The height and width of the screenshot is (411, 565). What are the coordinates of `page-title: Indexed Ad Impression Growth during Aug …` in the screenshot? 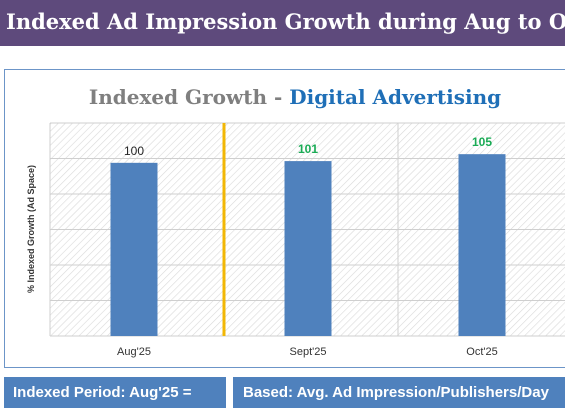 It's located at (285, 21).